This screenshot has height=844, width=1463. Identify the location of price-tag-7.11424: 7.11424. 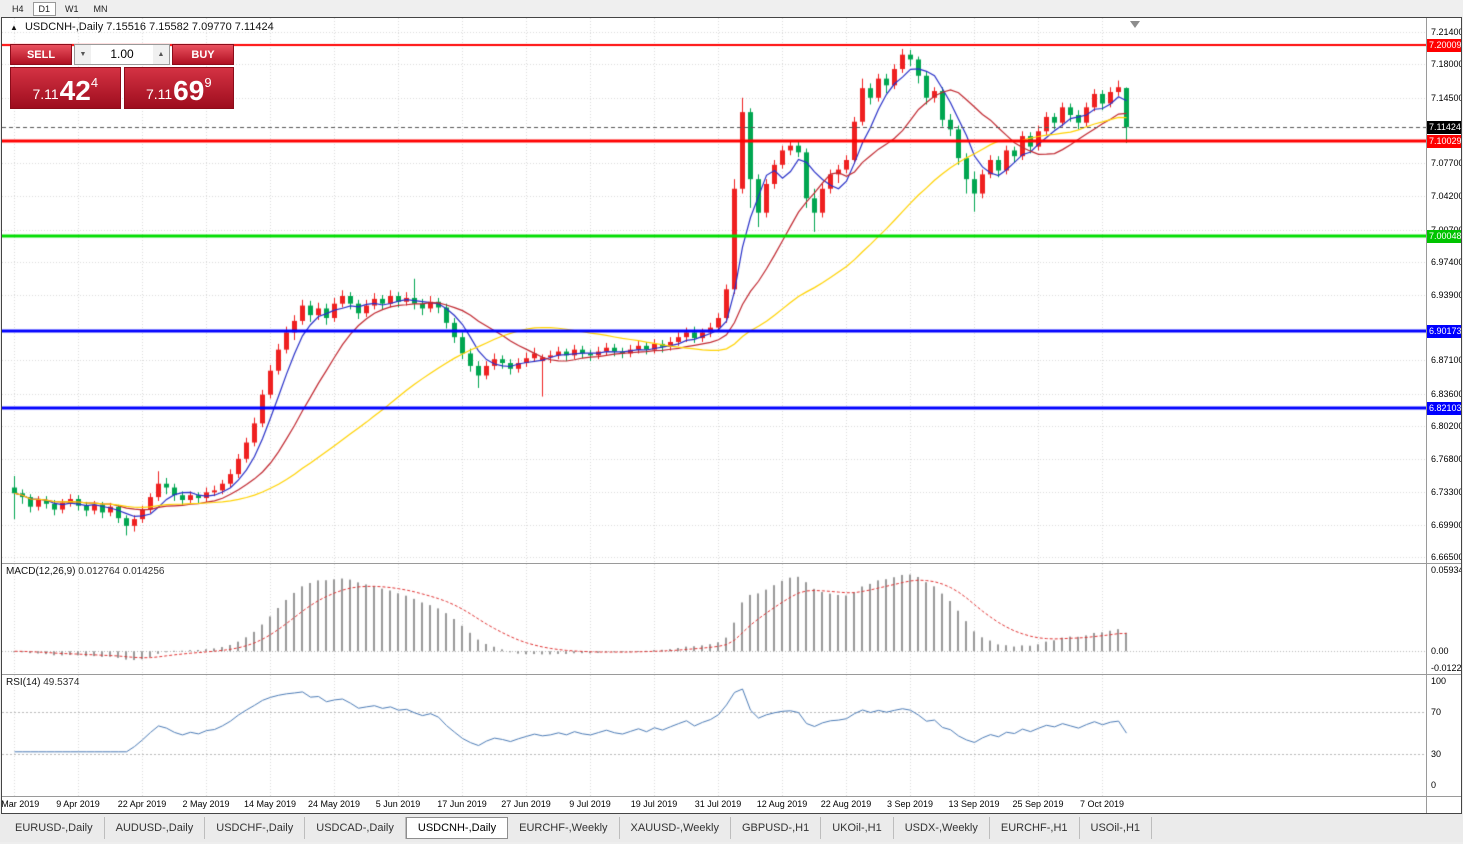
(1444, 127).